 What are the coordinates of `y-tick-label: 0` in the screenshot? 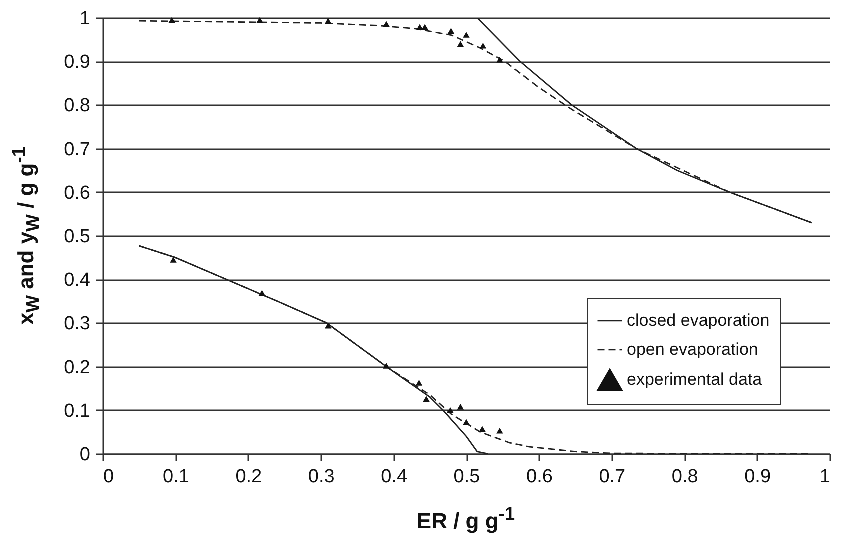 It's located at (85, 455).